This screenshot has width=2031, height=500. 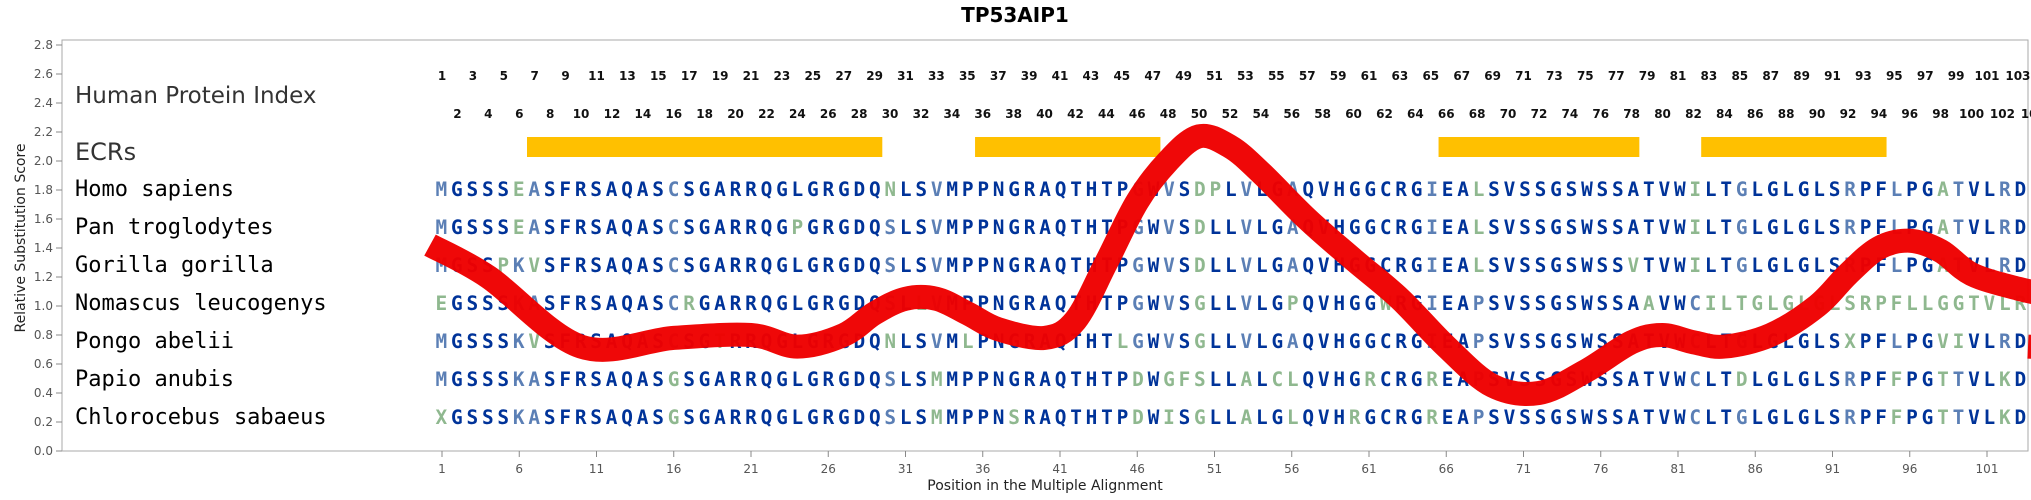 I want to click on human-index-label: 20, so click(x=735, y=114).